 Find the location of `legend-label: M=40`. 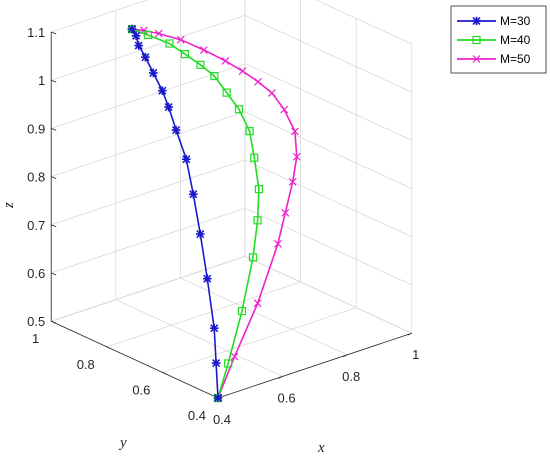

legend-label: M=40 is located at coordinates (515, 40).